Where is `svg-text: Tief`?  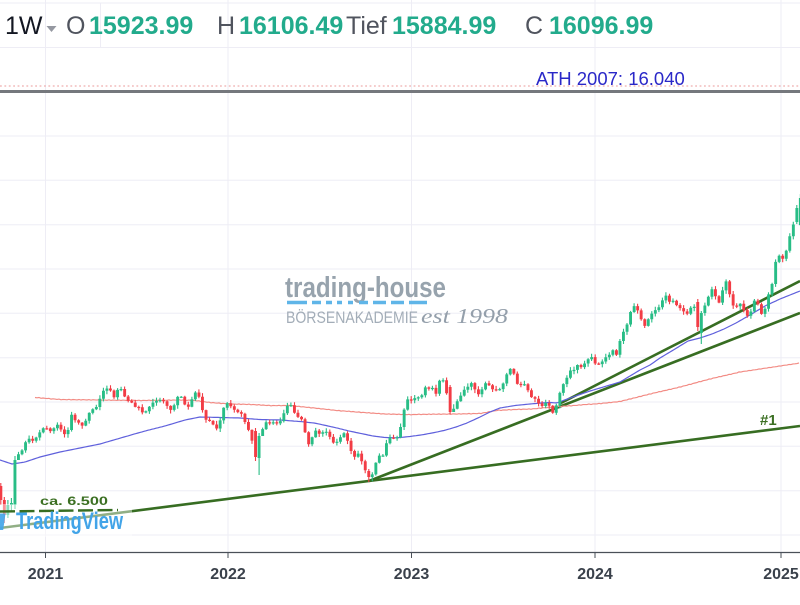
svg-text: Tief is located at coordinates (366, 26).